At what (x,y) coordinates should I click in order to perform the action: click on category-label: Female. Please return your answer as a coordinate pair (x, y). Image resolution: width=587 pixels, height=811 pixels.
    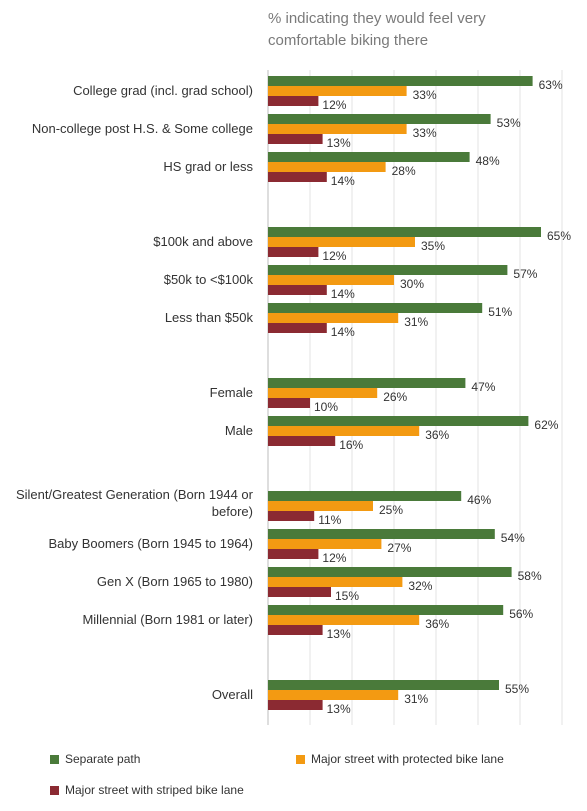
    Looking at the image, I should click on (231, 392).